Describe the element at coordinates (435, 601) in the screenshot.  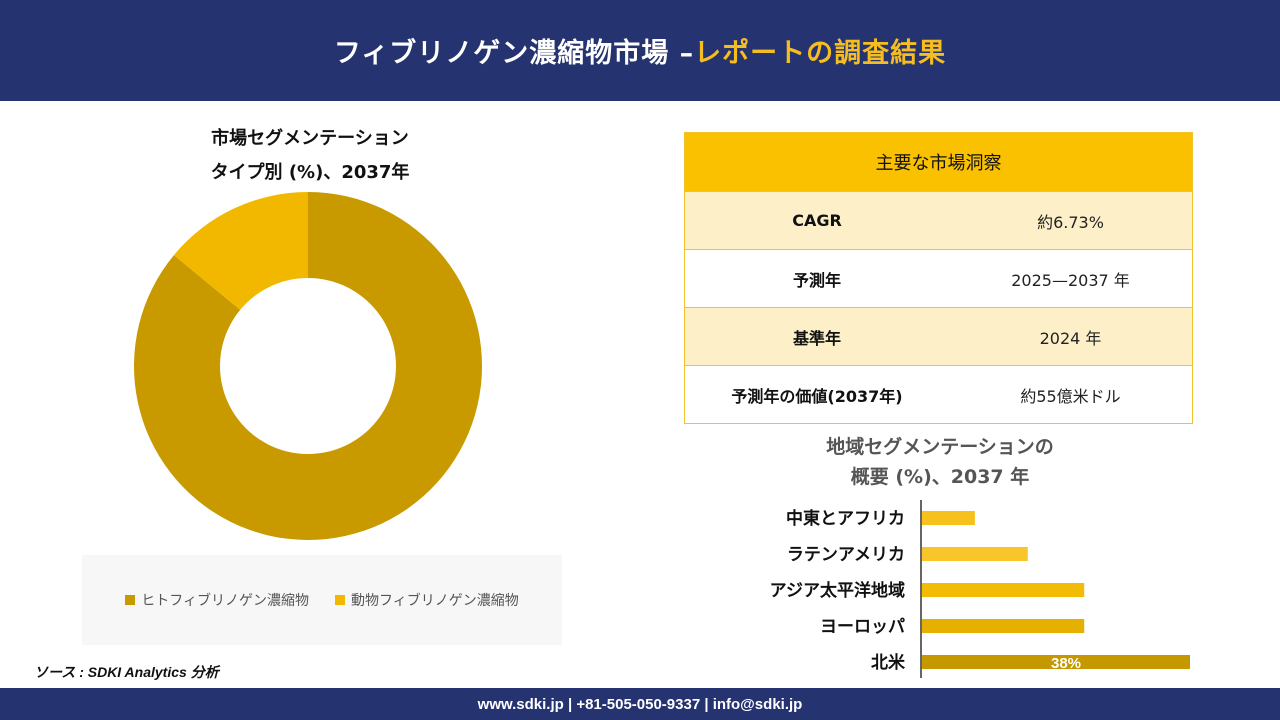
I see `legend-label-animal: 動物フィブリノゲン濃縮物` at that location.